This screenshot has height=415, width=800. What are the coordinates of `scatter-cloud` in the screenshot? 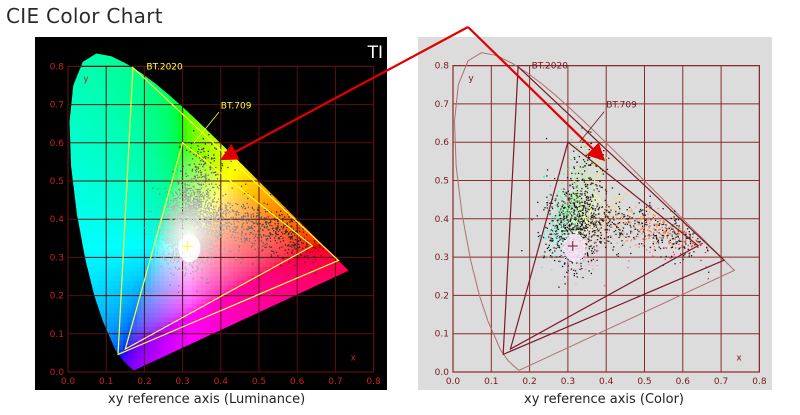 It's located at (615, 207).